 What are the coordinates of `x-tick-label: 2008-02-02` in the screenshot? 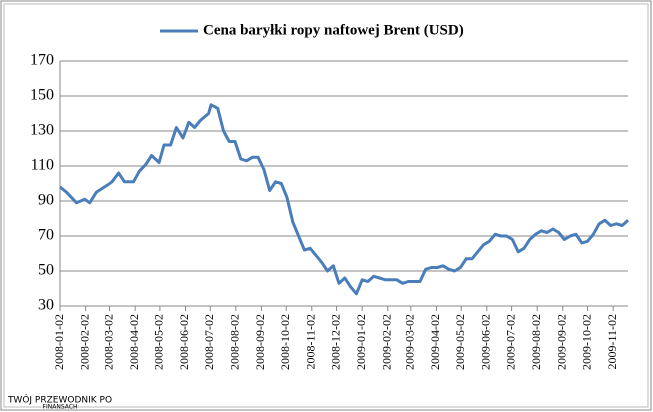 It's located at (84, 342).